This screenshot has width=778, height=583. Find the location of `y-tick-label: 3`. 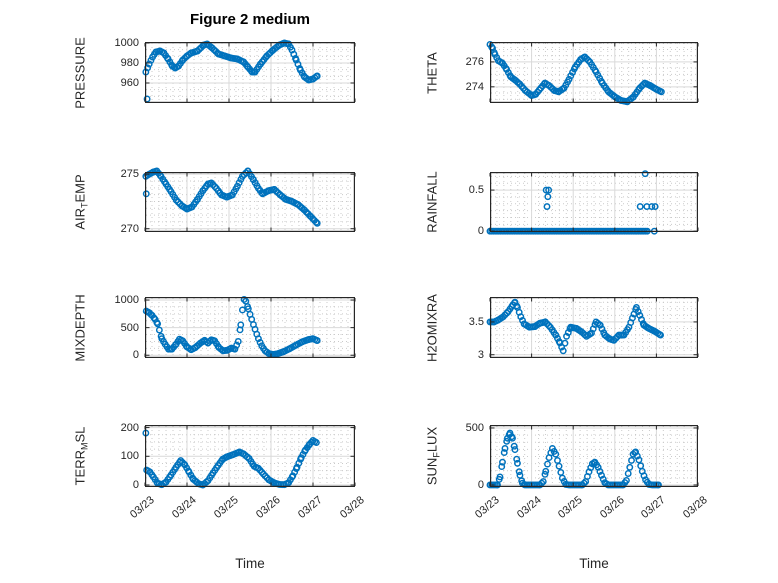

y-tick-label: 3 is located at coordinates (480, 354).